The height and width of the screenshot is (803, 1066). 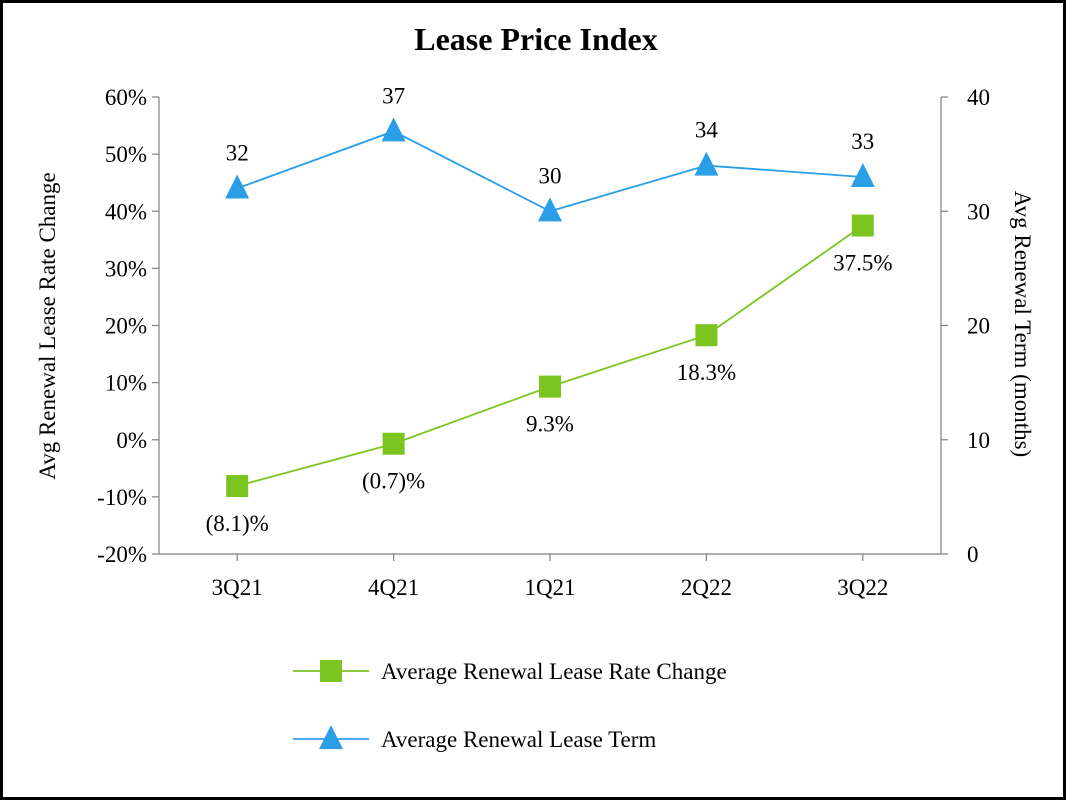 What do you see at coordinates (554, 671) in the screenshot?
I see `legend-rate-change-label: Average Renewal Lease Rate Change` at bounding box center [554, 671].